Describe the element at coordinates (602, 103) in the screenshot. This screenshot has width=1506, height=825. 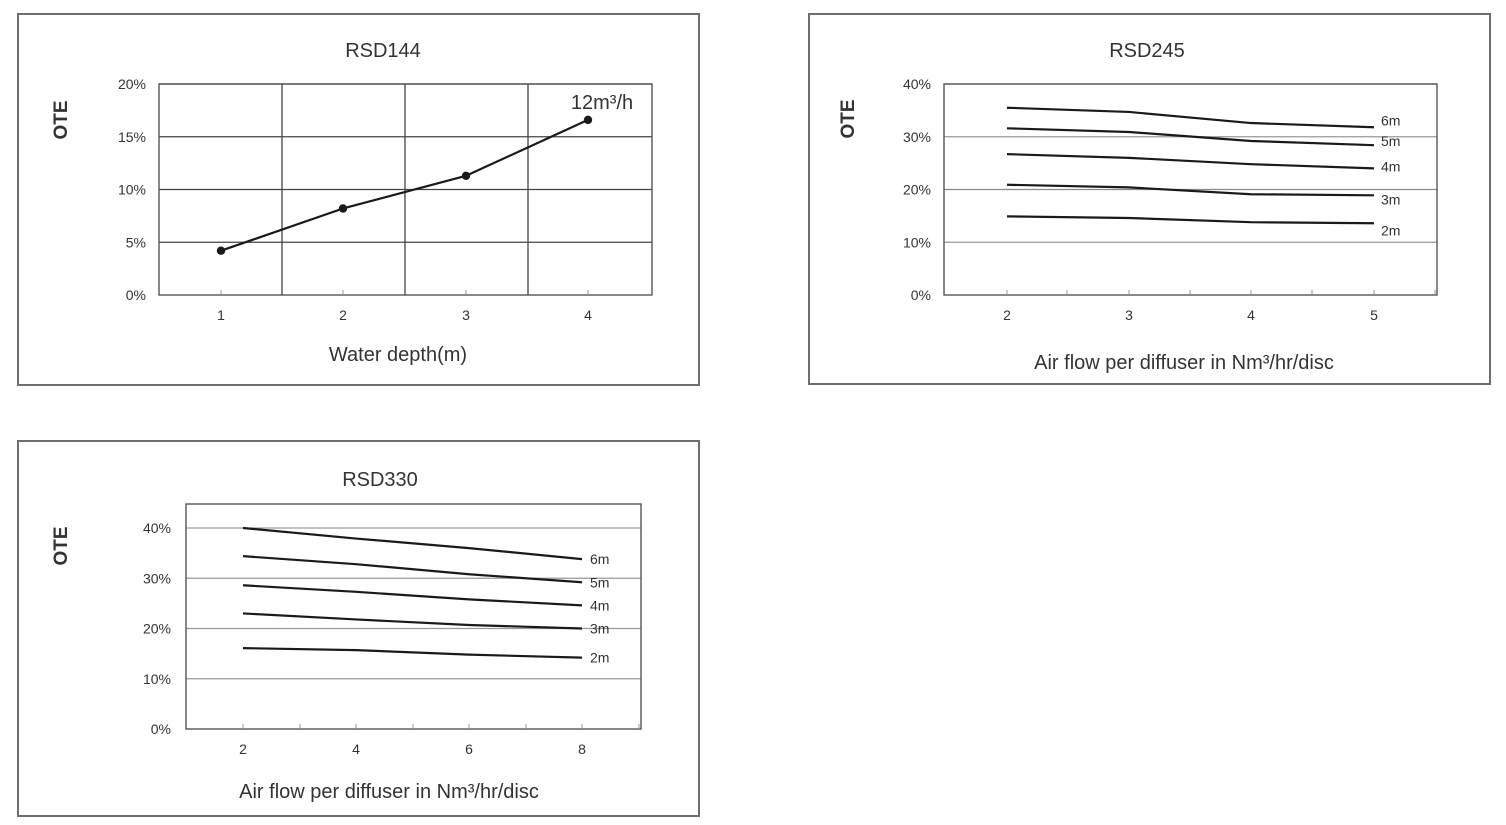
I see `series-annotation: 12m³/h` at that location.